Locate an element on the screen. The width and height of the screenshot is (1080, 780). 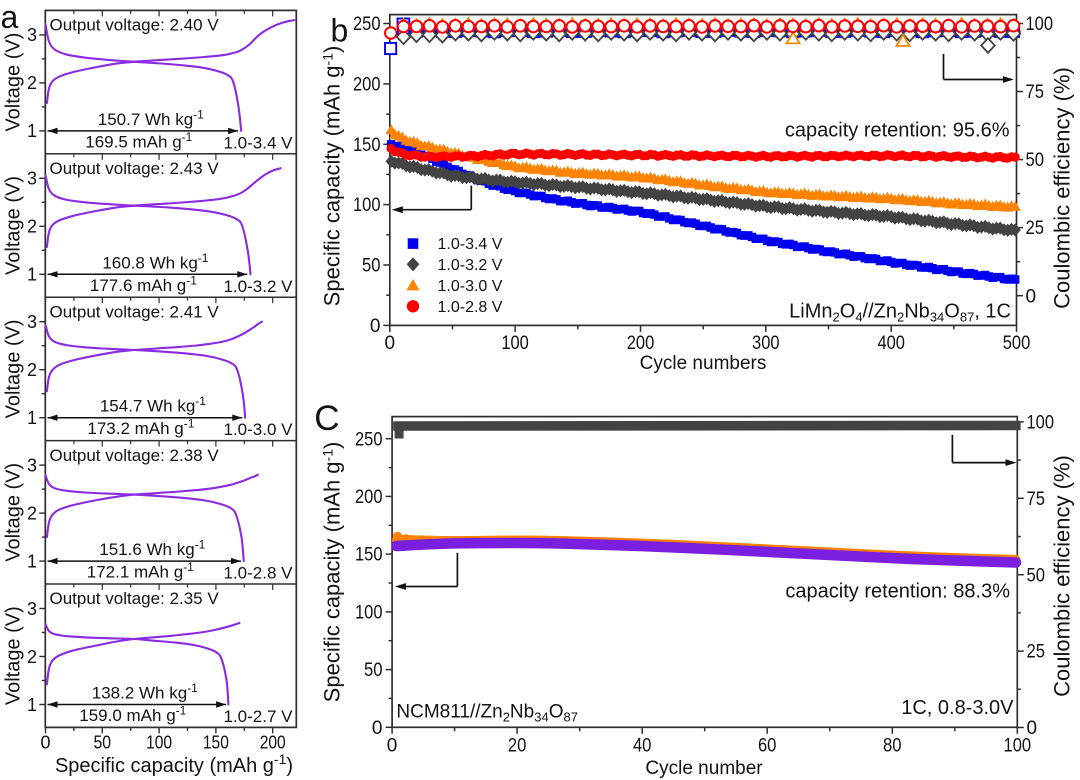
svg-text: 159.0 mAh g-1 is located at coordinates (132, 715).